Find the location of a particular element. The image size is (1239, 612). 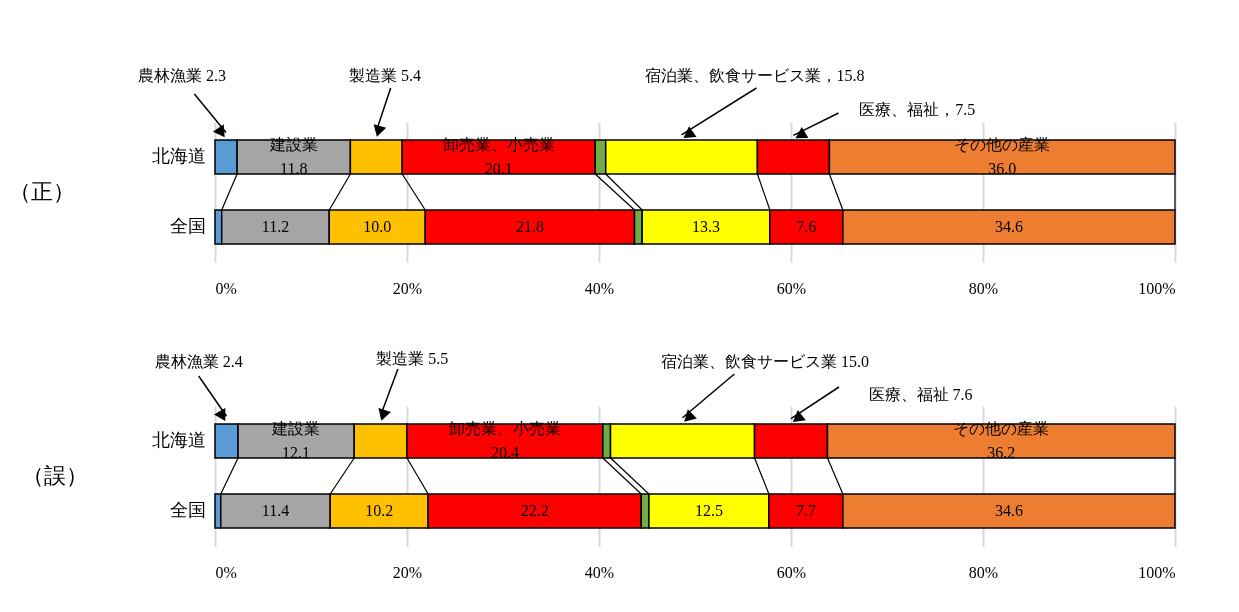

data-label: 13.3 is located at coordinates (706, 226).